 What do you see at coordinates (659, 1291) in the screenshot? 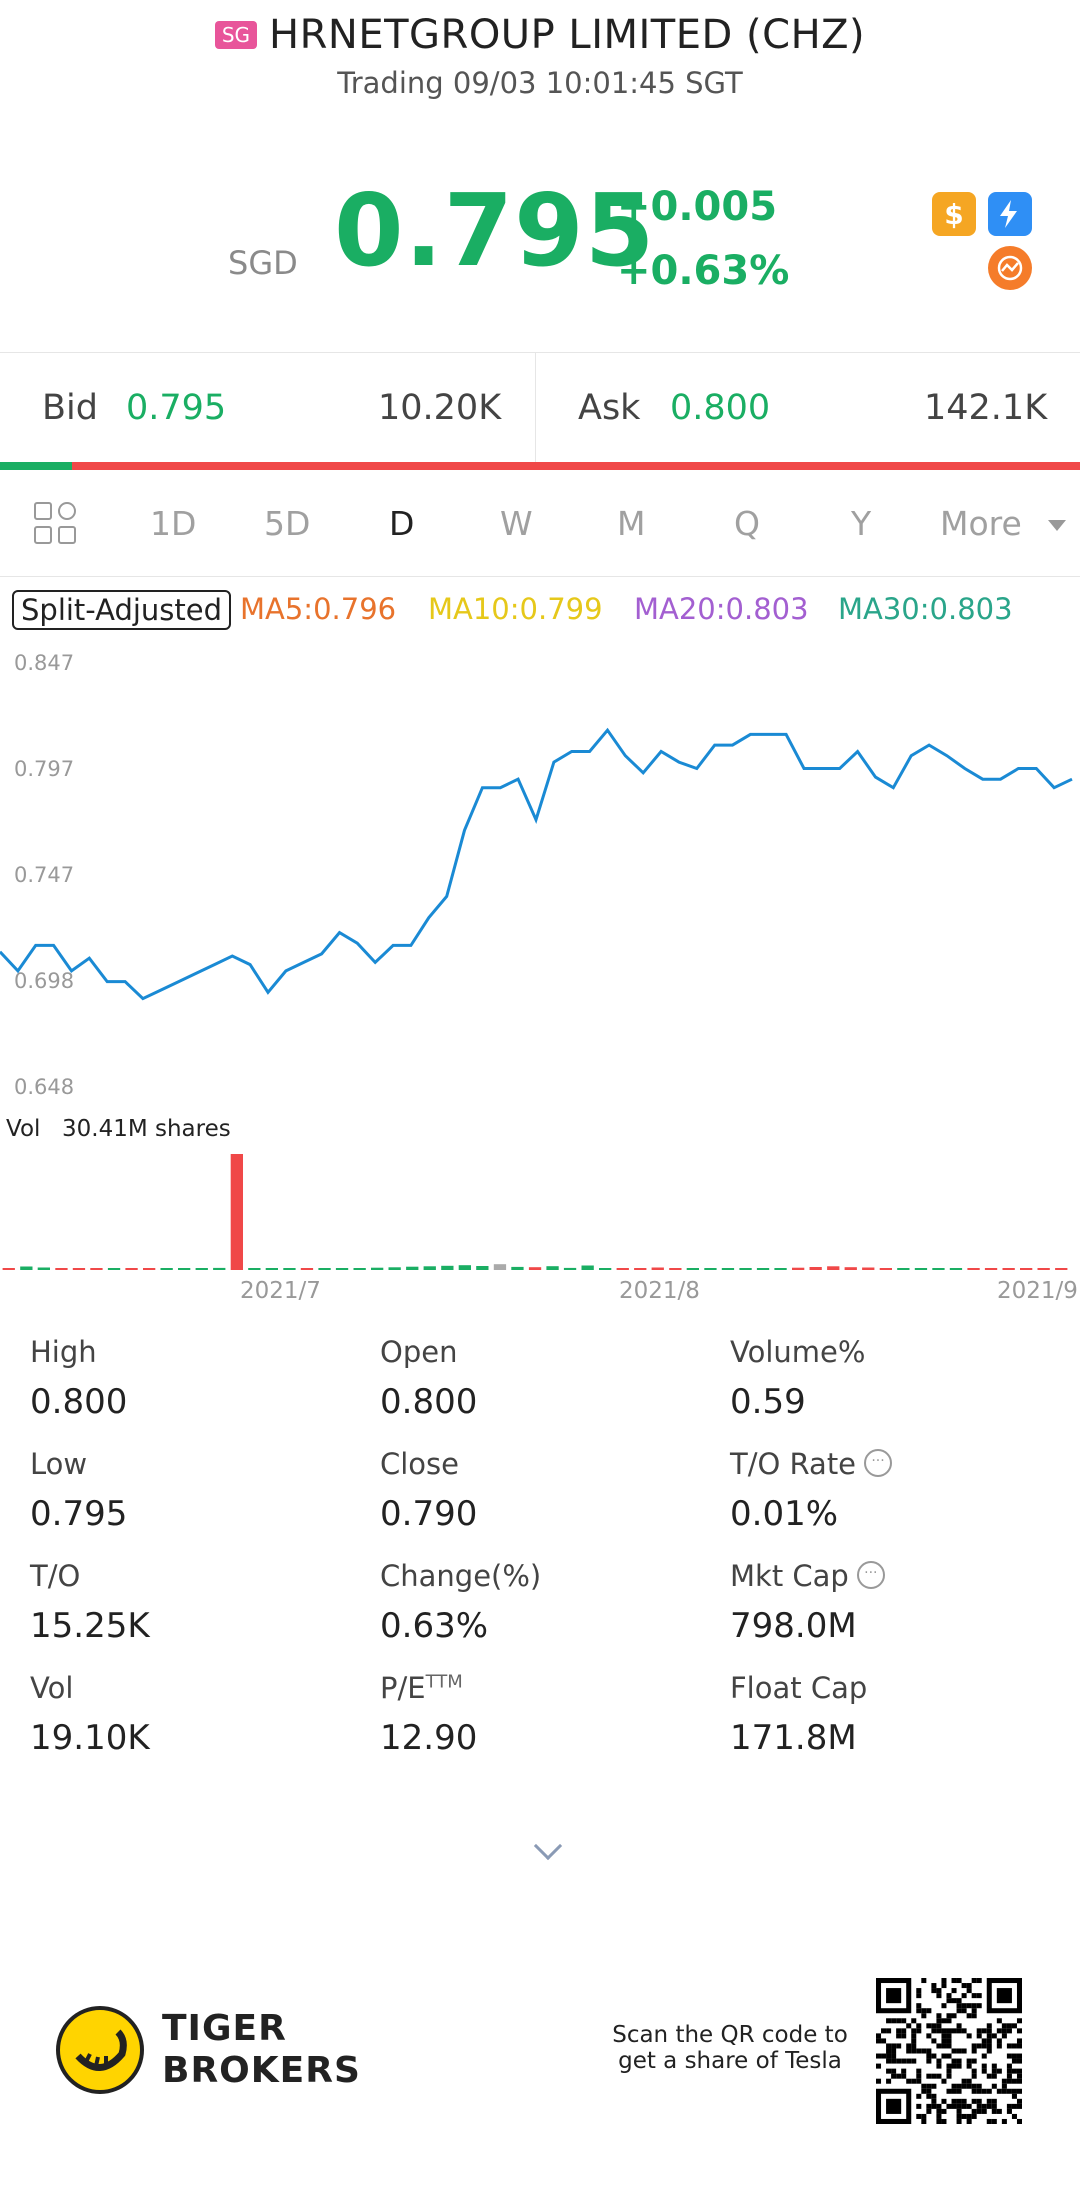
I see `x-tick-label: 2021/8` at bounding box center [659, 1291].